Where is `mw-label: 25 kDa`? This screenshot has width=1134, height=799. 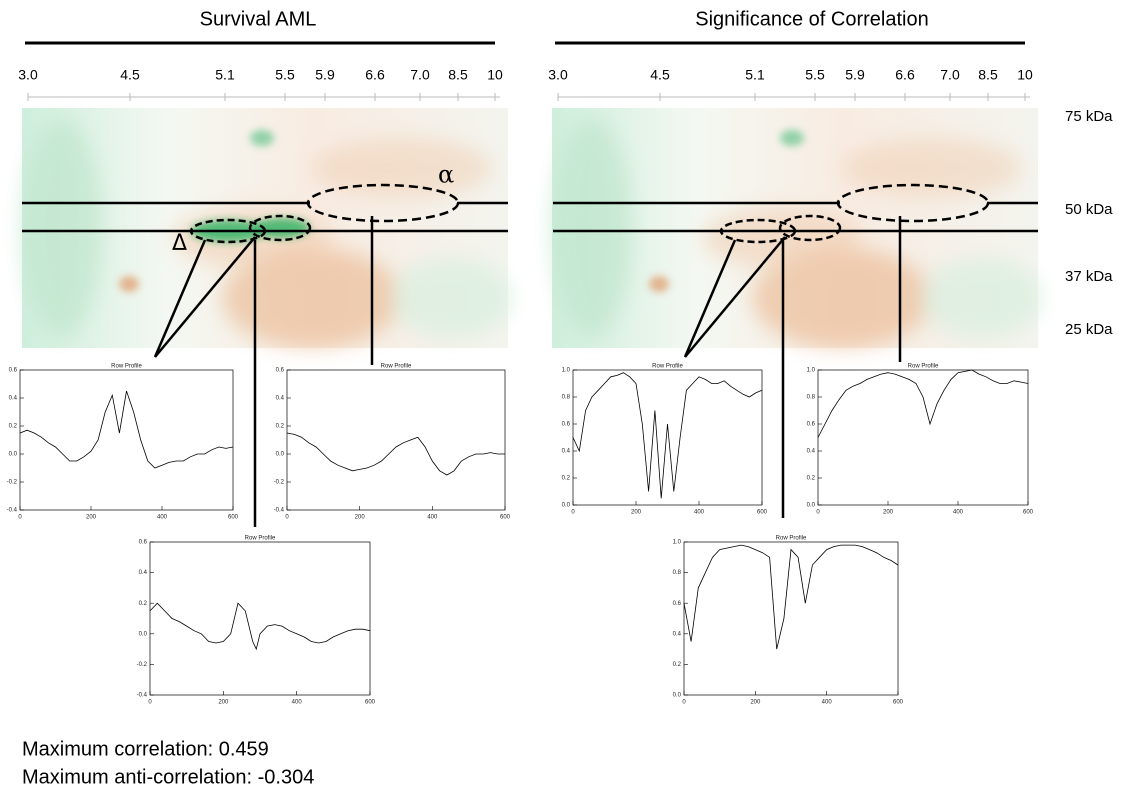 mw-label: 25 kDa is located at coordinates (1089, 329).